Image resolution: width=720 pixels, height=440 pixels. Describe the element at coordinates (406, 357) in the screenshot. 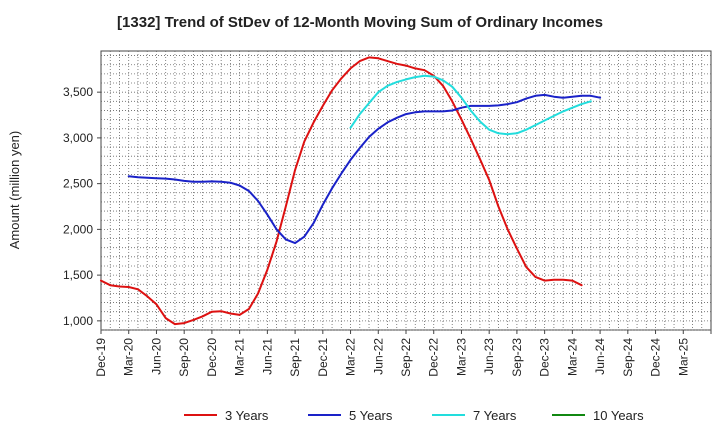

I see `x-tick-label: Sep-22` at that location.